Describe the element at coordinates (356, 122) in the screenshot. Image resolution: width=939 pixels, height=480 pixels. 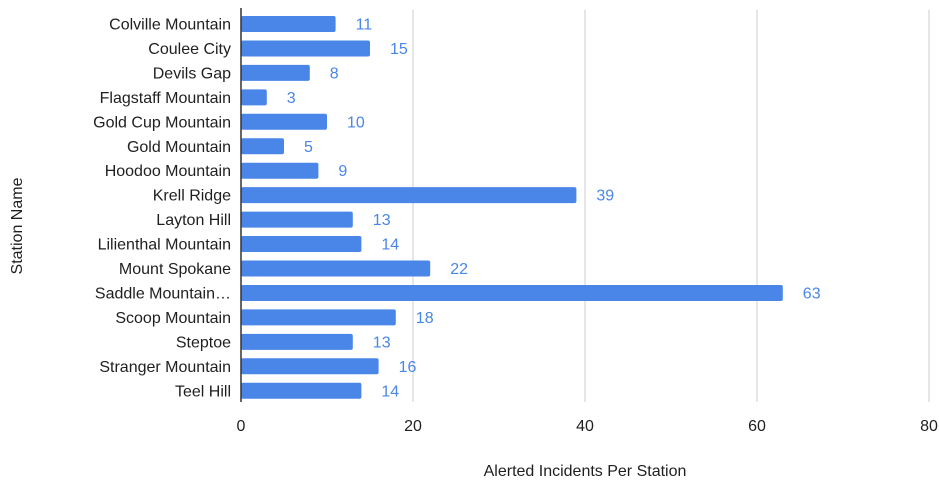
I see `data-label: 10` at that location.